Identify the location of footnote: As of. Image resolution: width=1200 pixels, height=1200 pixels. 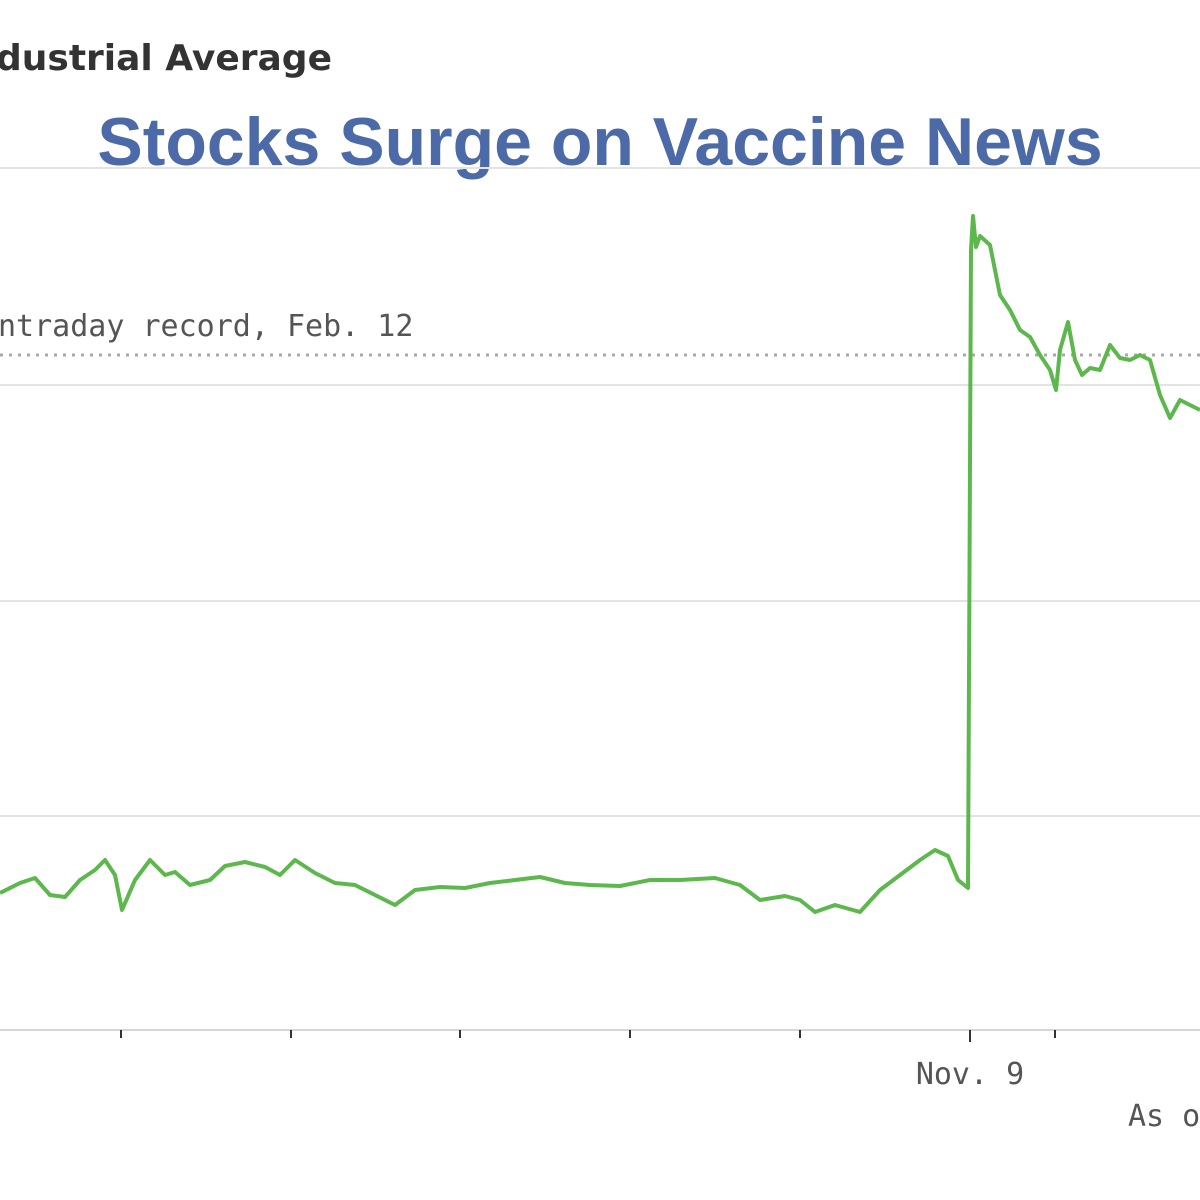
(1164, 1116).